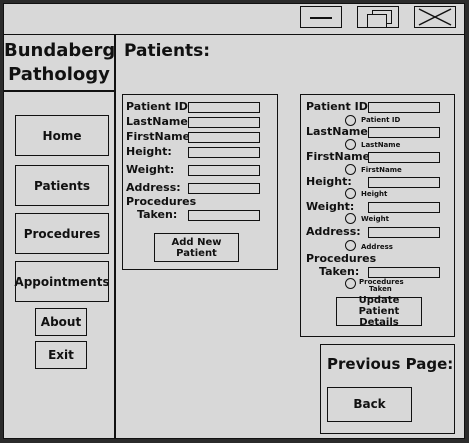  I want to click on upd-radio-label-address: Address, so click(377, 247).